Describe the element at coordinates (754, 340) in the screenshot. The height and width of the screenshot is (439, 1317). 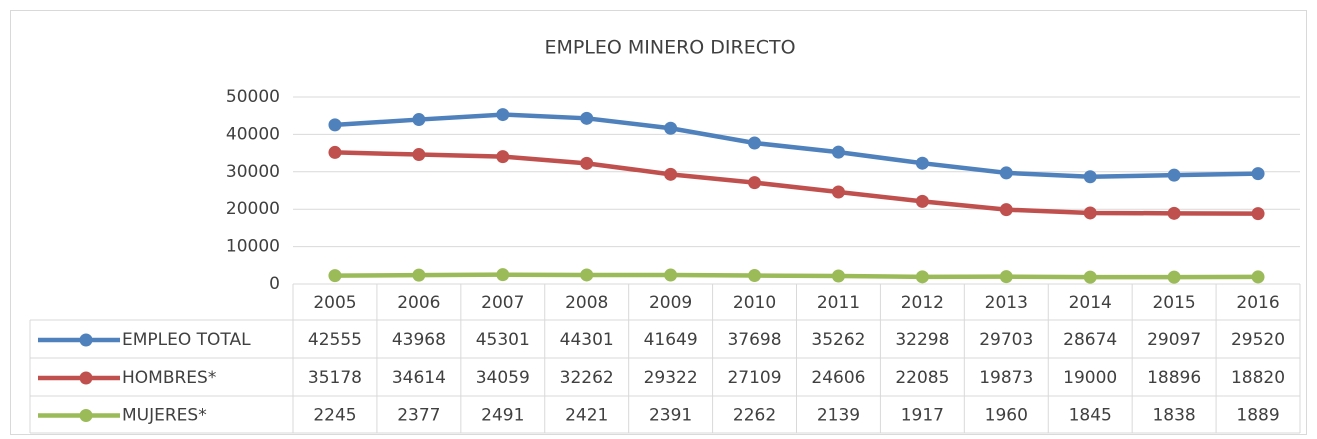
I see `table-value: 37698` at that location.